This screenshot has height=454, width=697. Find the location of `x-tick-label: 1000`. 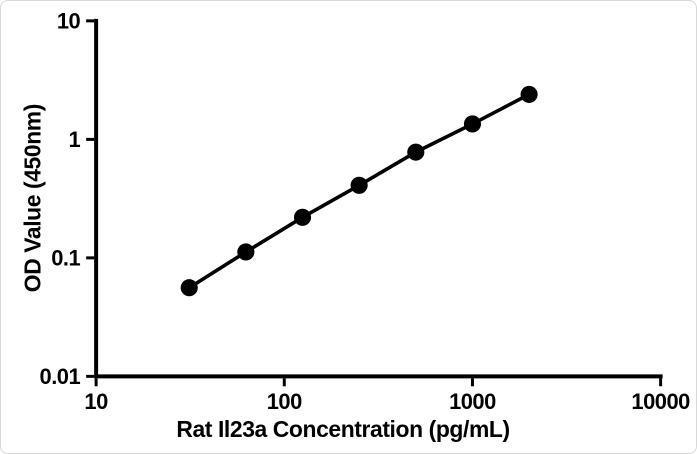

x-tick-label: 1000 is located at coordinates (472, 401).